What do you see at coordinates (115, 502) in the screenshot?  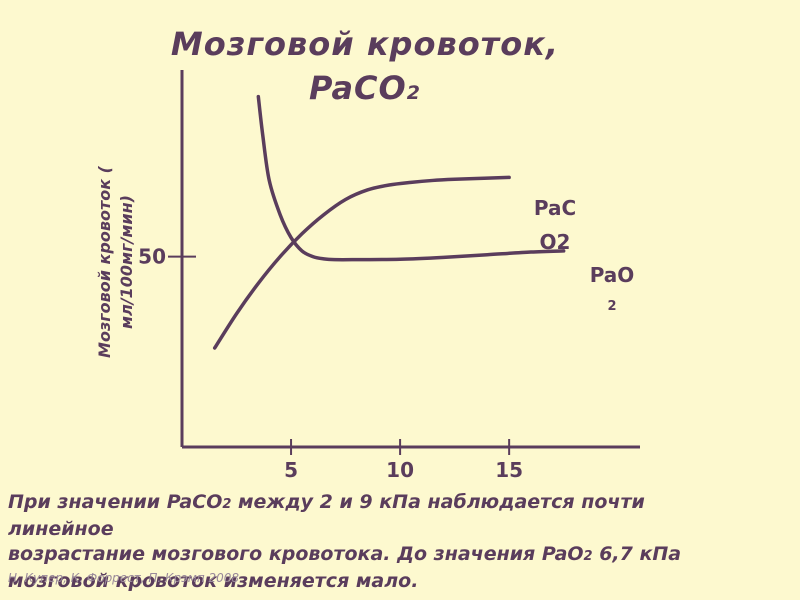 I see `text-line-1-pre: При значении PaCO` at bounding box center [115, 502].